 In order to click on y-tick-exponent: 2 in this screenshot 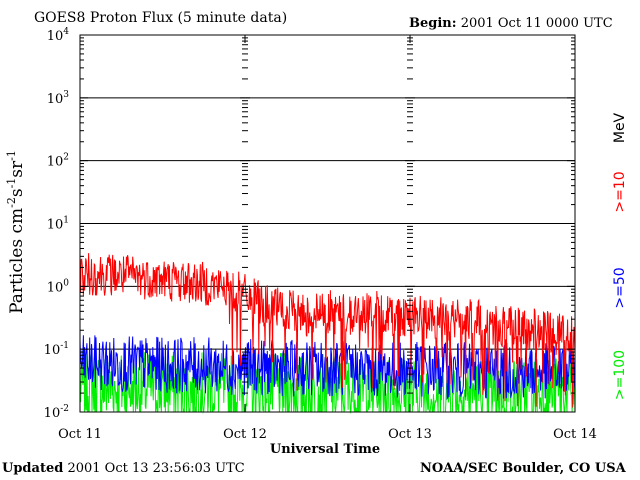, I will do `click(66, 158)`.